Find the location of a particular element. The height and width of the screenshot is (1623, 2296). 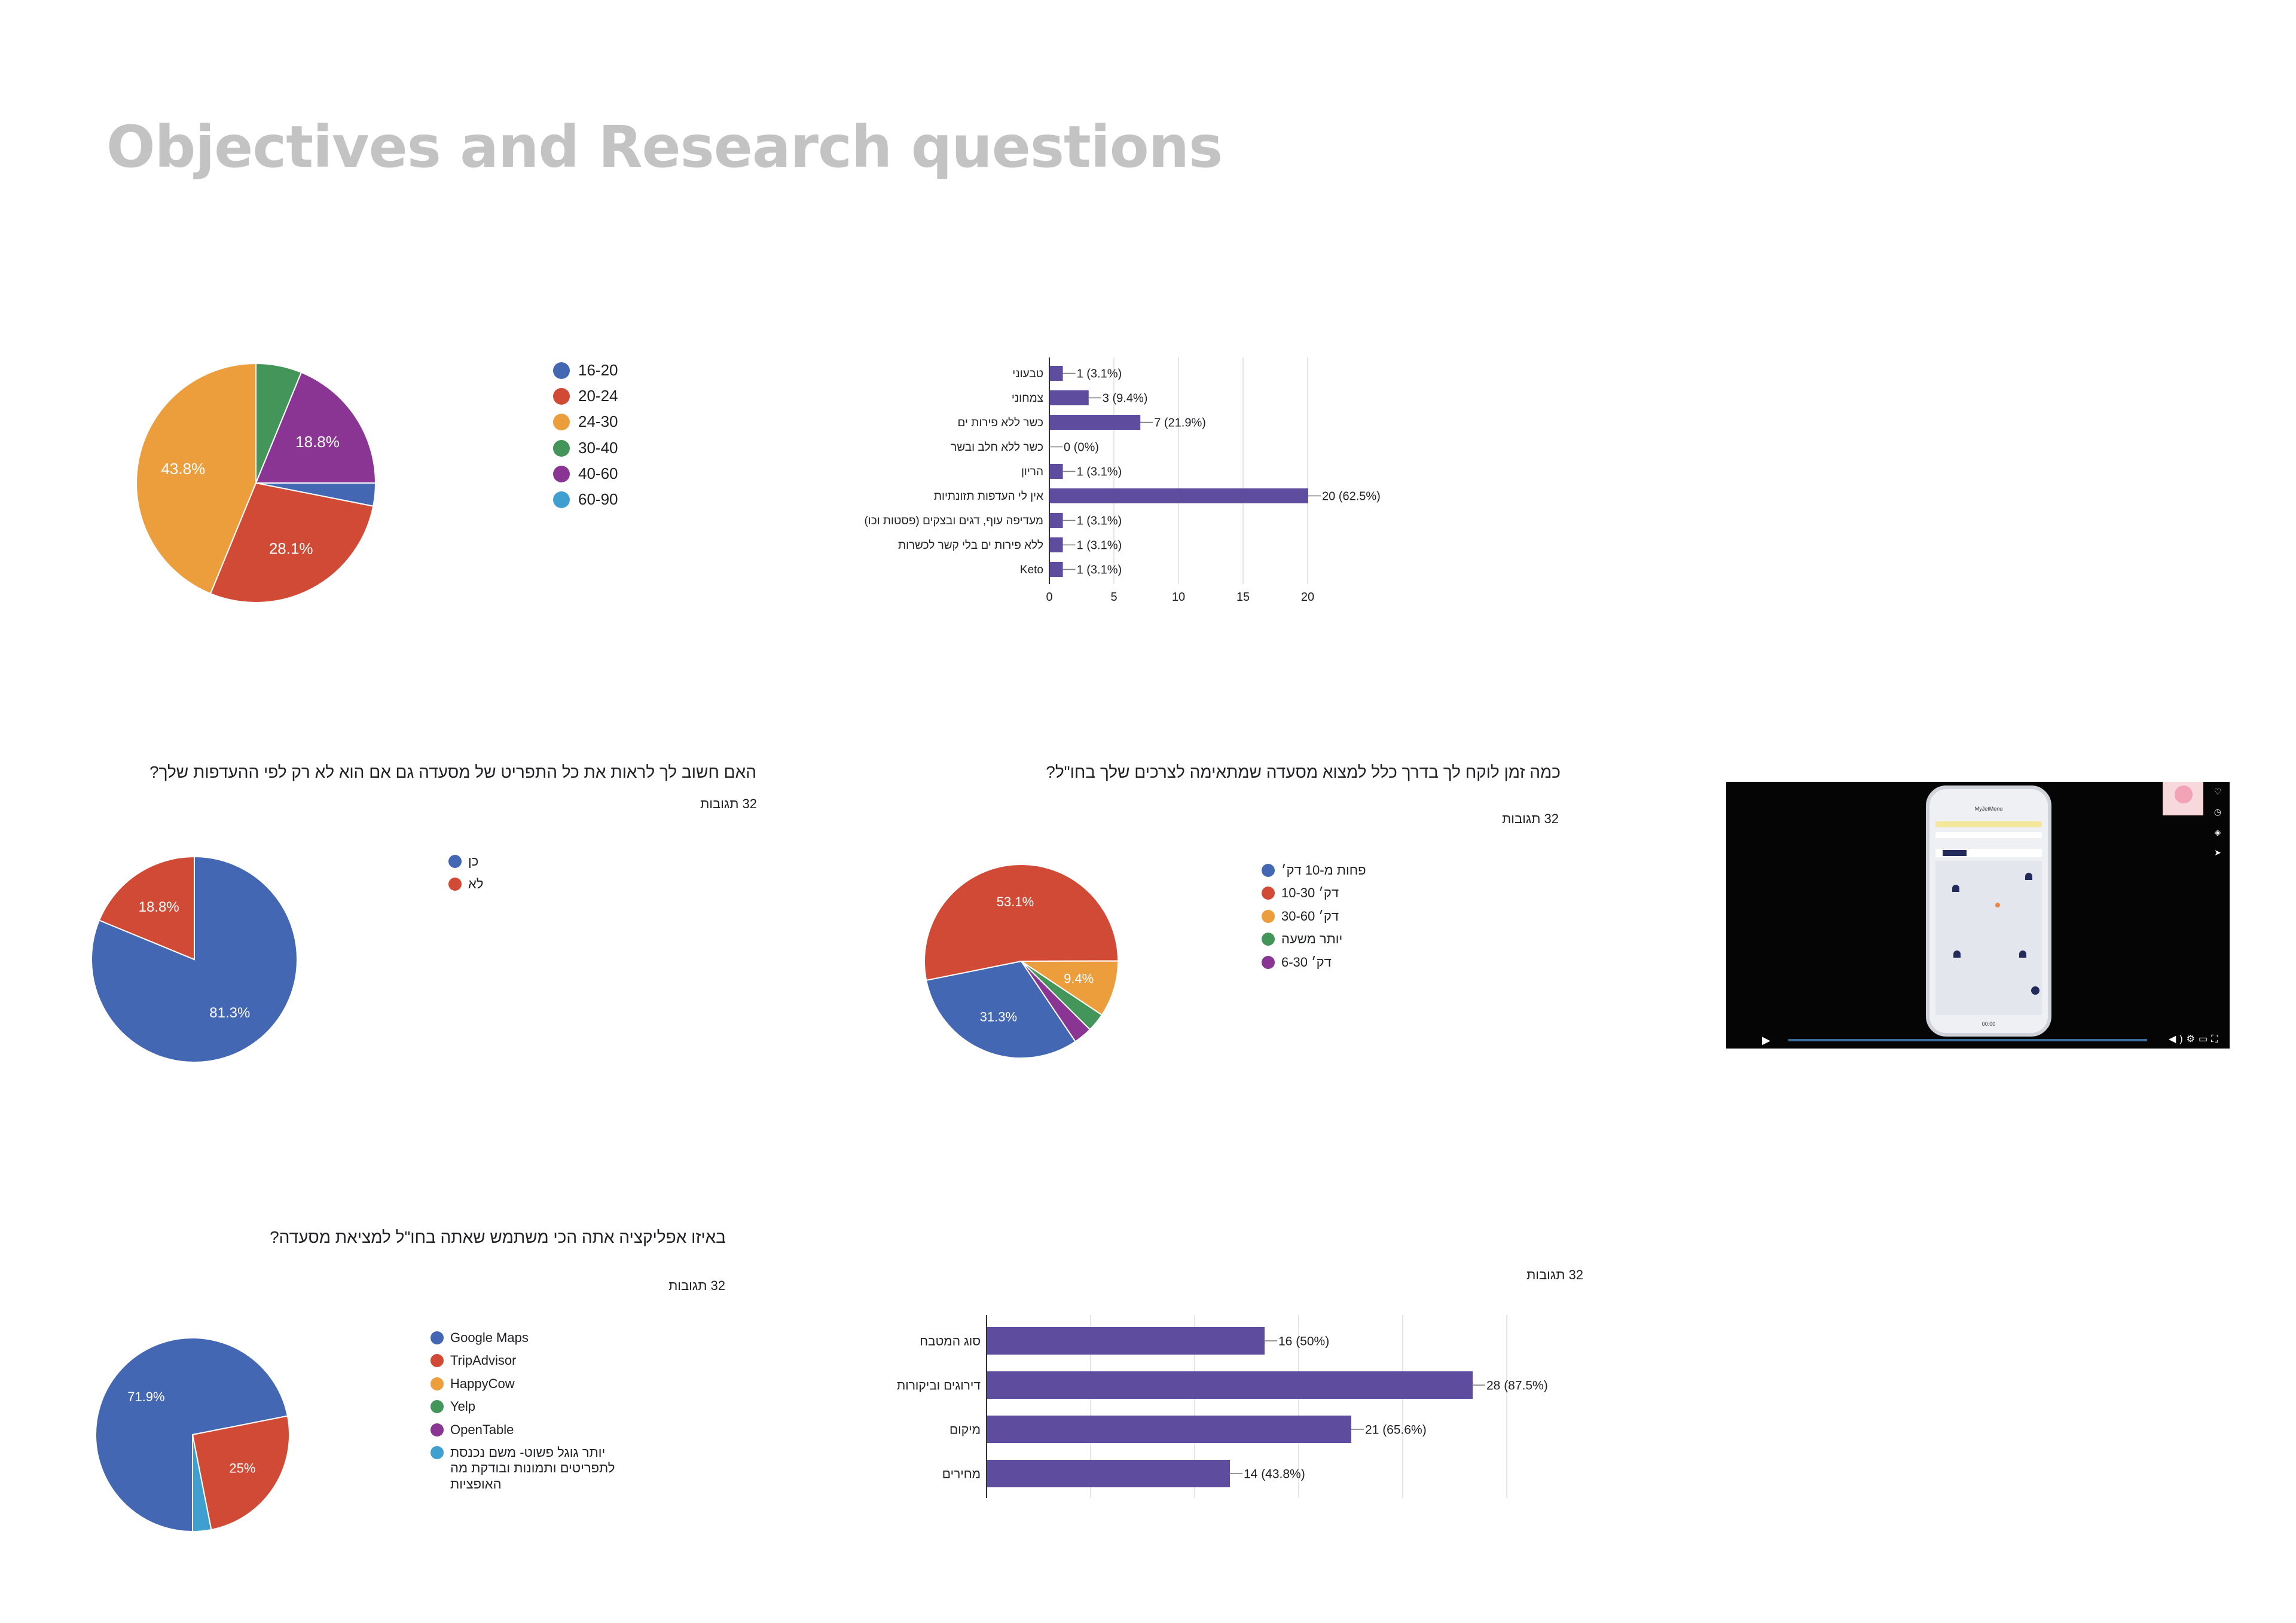

age-legend-item: 30-40 is located at coordinates (585, 448).